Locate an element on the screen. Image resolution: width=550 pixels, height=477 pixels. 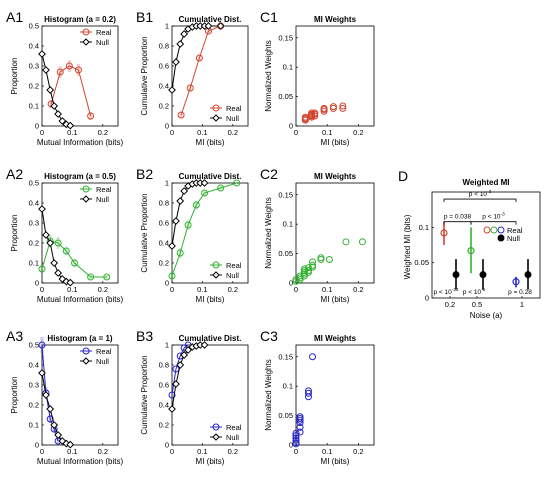
y-axis-label: Weighted MI (bits) is located at coordinates (407, 246).